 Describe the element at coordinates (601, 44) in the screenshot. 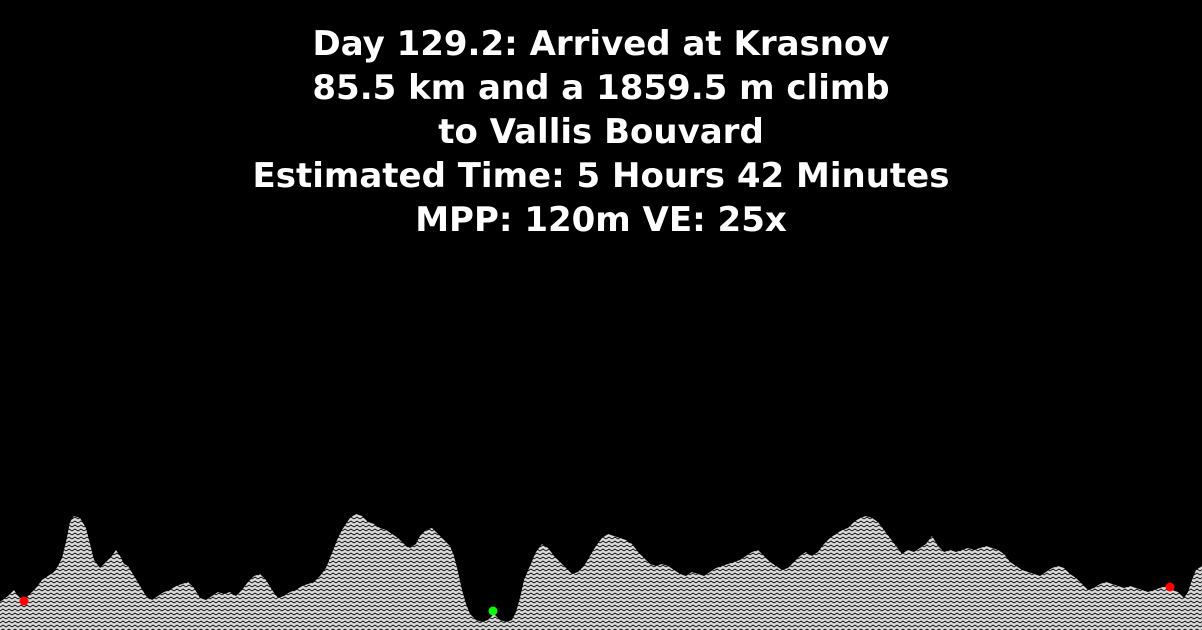

I see `day-arrival-title: Day 129.2: Arrived at Krasnov` at that location.